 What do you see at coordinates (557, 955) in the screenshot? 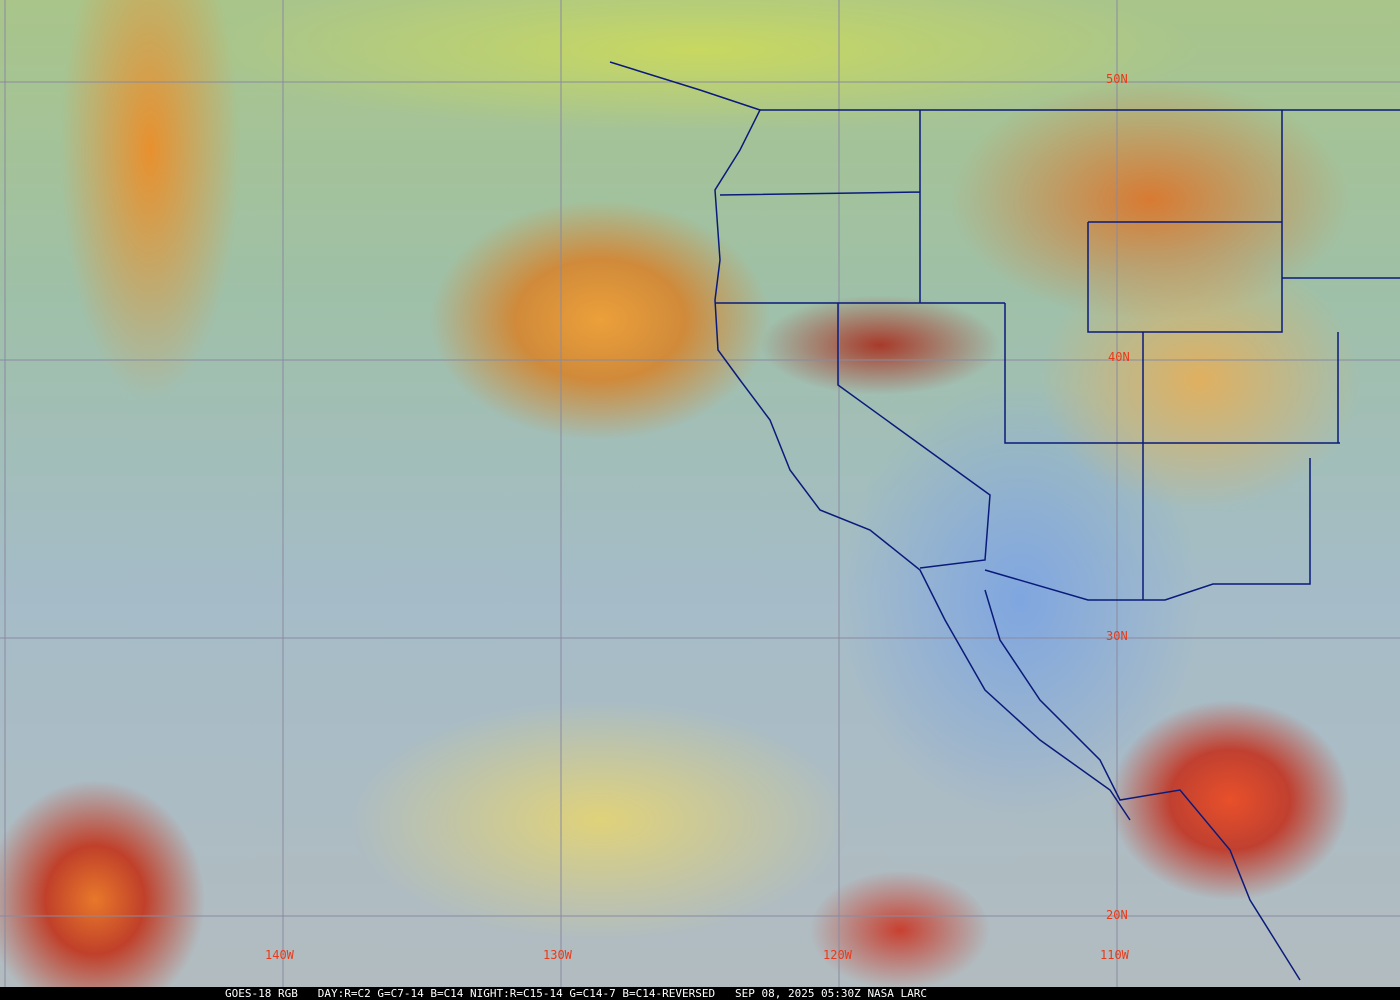
I see `lon-label: 130W` at bounding box center [557, 955].